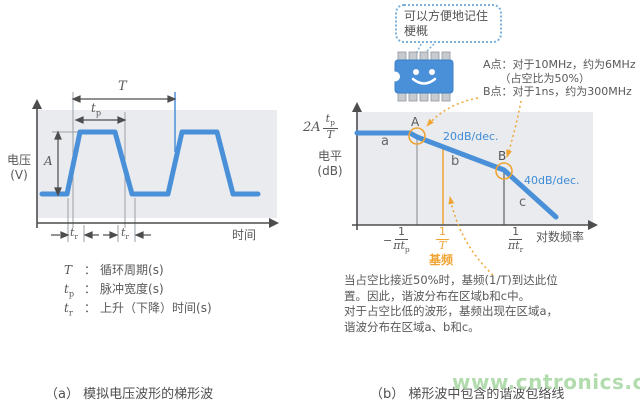 The image size is (640, 408). Describe the element at coordinates (74, 271) in the screenshot. I see `legend-symbol: T` at that location.